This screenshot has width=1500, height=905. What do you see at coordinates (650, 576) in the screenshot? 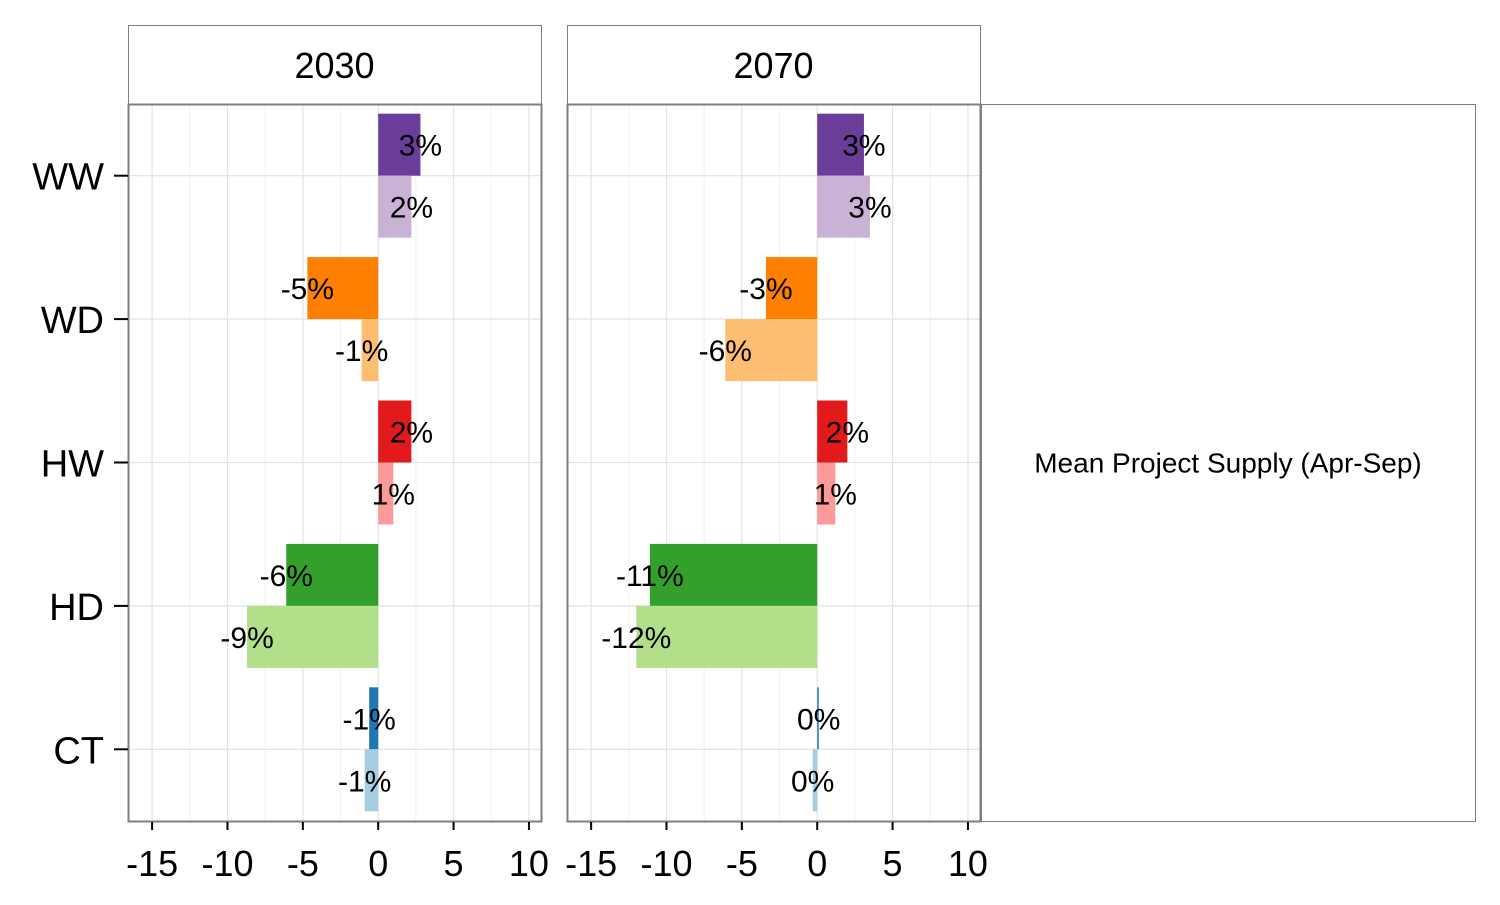
I see `data-label: -11%` at bounding box center [650, 576].